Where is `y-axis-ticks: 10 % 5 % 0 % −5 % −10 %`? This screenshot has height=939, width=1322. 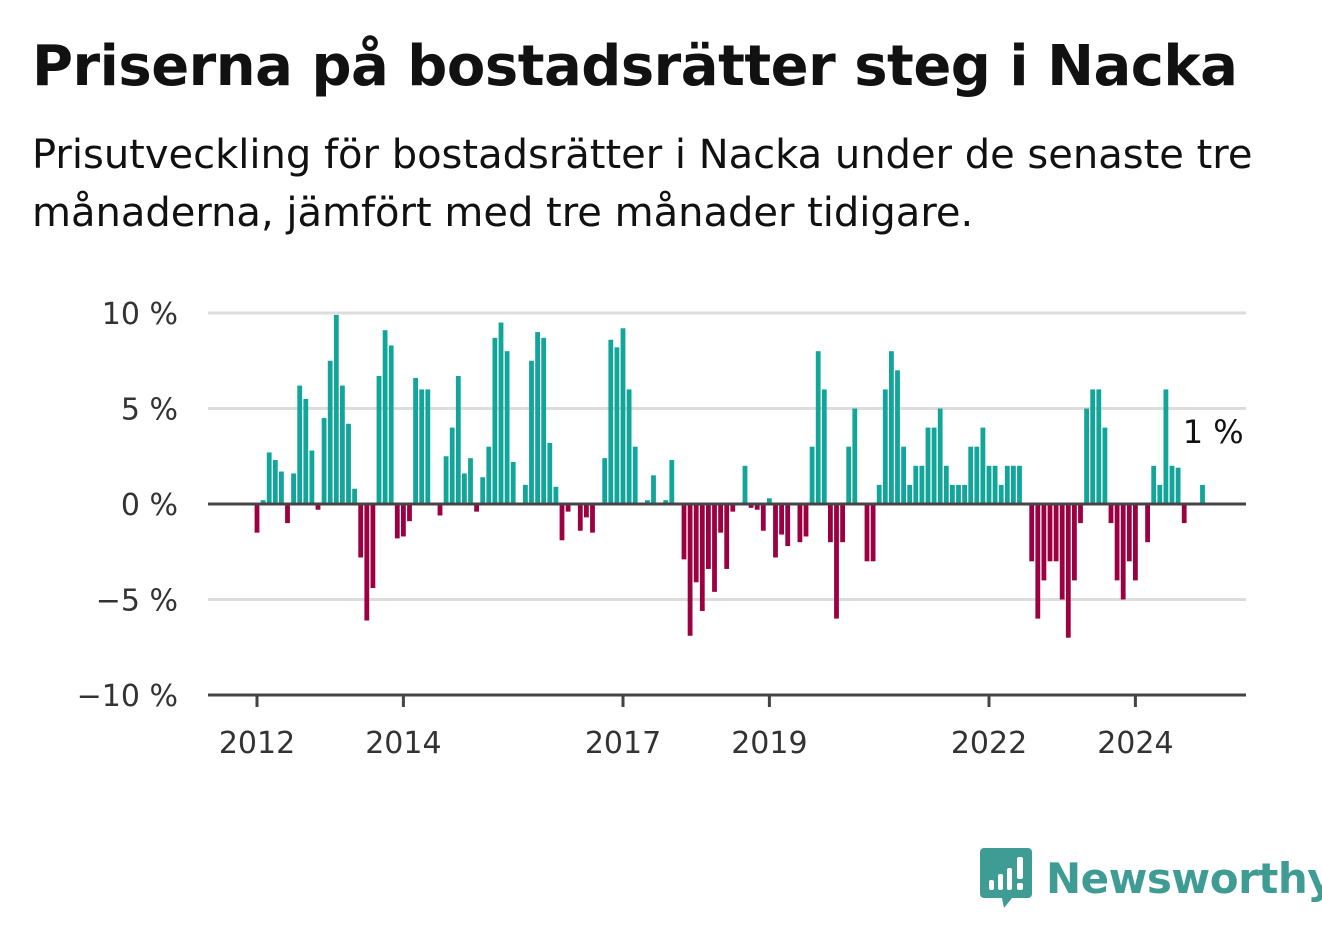
y-axis-ticks: 10 % 5 % 0 % −5 % −10 % is located at coordinates (127, 505).